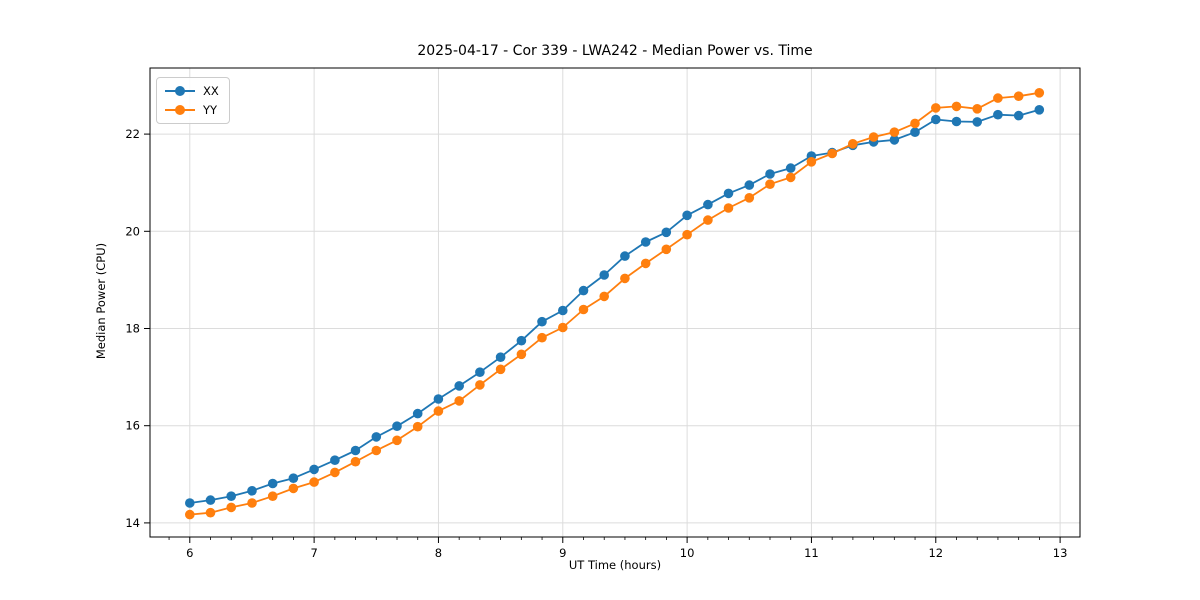 This screenshot has width=1200, height=600. What do you see at coordinates (935, 553) in the screenshot?
I see `x-tick-label: 12` at bounding box center [935, 553].